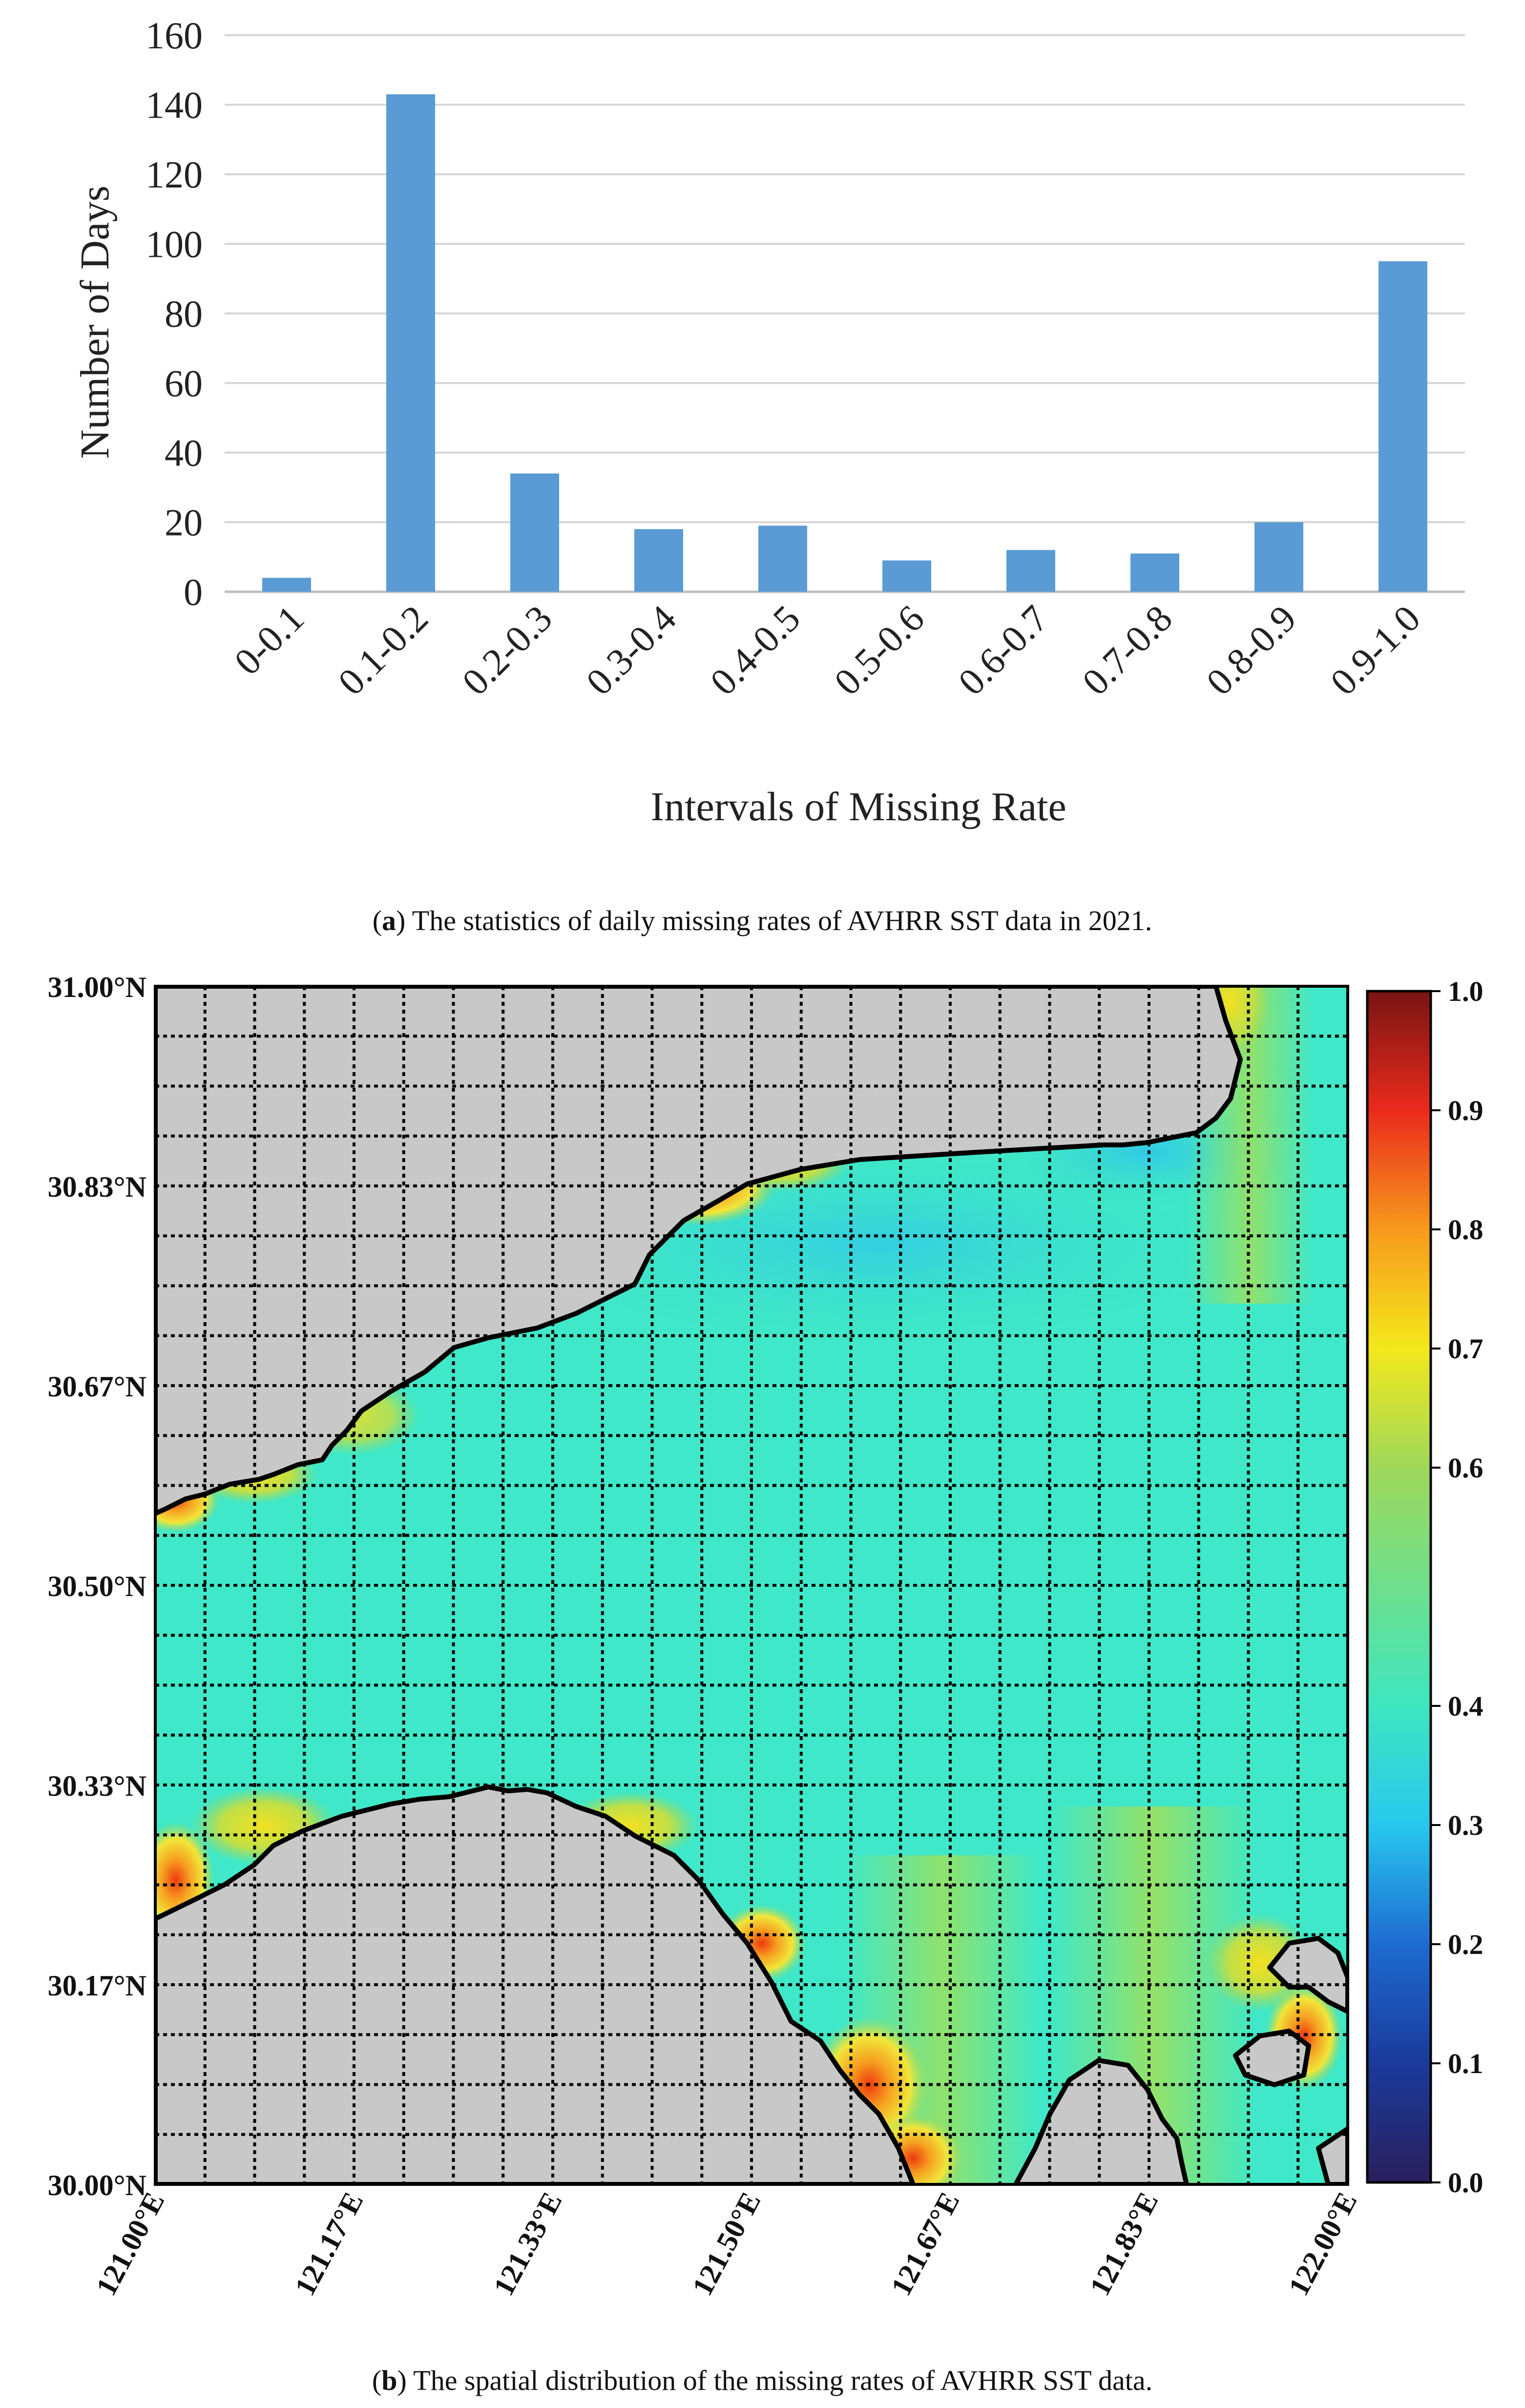  What do you see at coordinates (389, 921) in the screenshot?
I see `caption-a-label: a` at bounding box center [389, 921].